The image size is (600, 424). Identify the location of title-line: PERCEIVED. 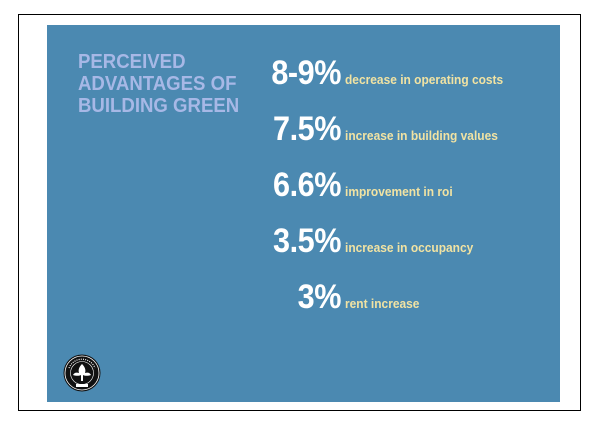
(132, 62).